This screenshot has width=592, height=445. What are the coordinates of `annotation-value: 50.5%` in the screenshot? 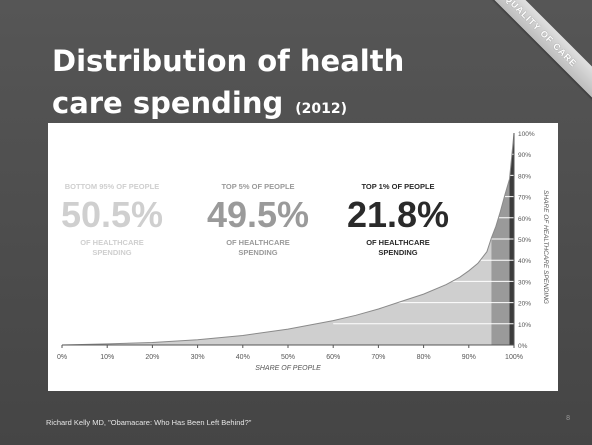 It's located at (112, 214).